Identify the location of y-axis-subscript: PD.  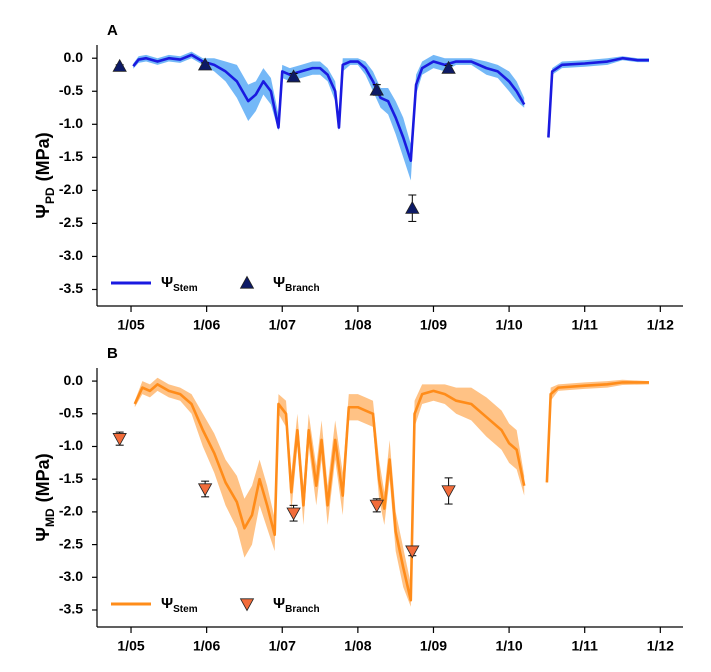
(50, 195).